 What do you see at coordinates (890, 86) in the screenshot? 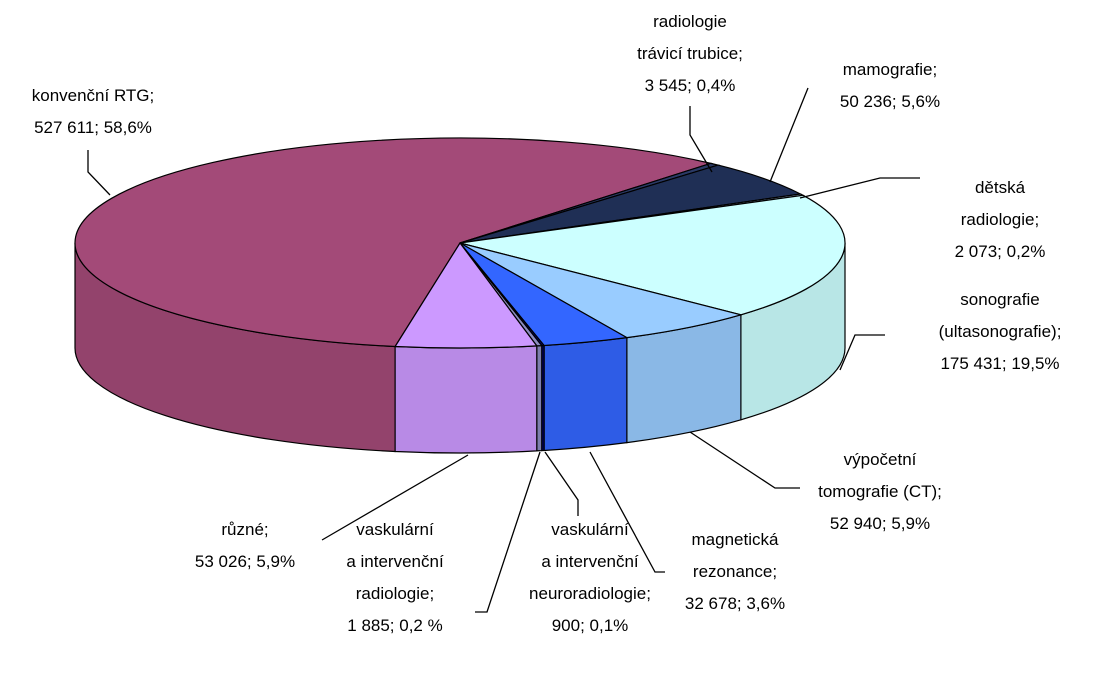
I see `data-label: mamografie; 50 236; 5,6%` at bounding box center [890, 86].